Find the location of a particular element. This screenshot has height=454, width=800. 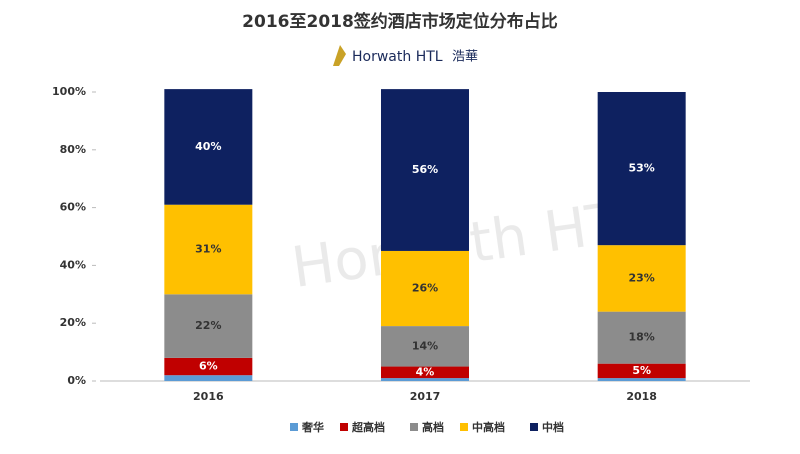

x-tick-label: 2018 is located at coordinates (641, 396).